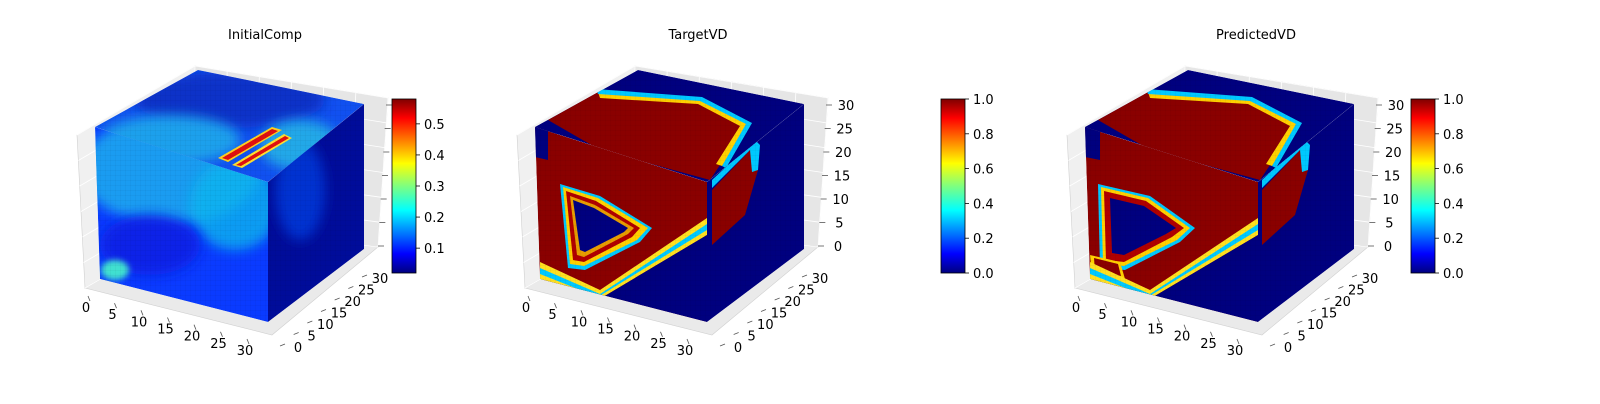  What do you see at coordinates (1219, 196) in the screenshot?
I see `cube-predictedvd` at bounding box center [1219, 196].